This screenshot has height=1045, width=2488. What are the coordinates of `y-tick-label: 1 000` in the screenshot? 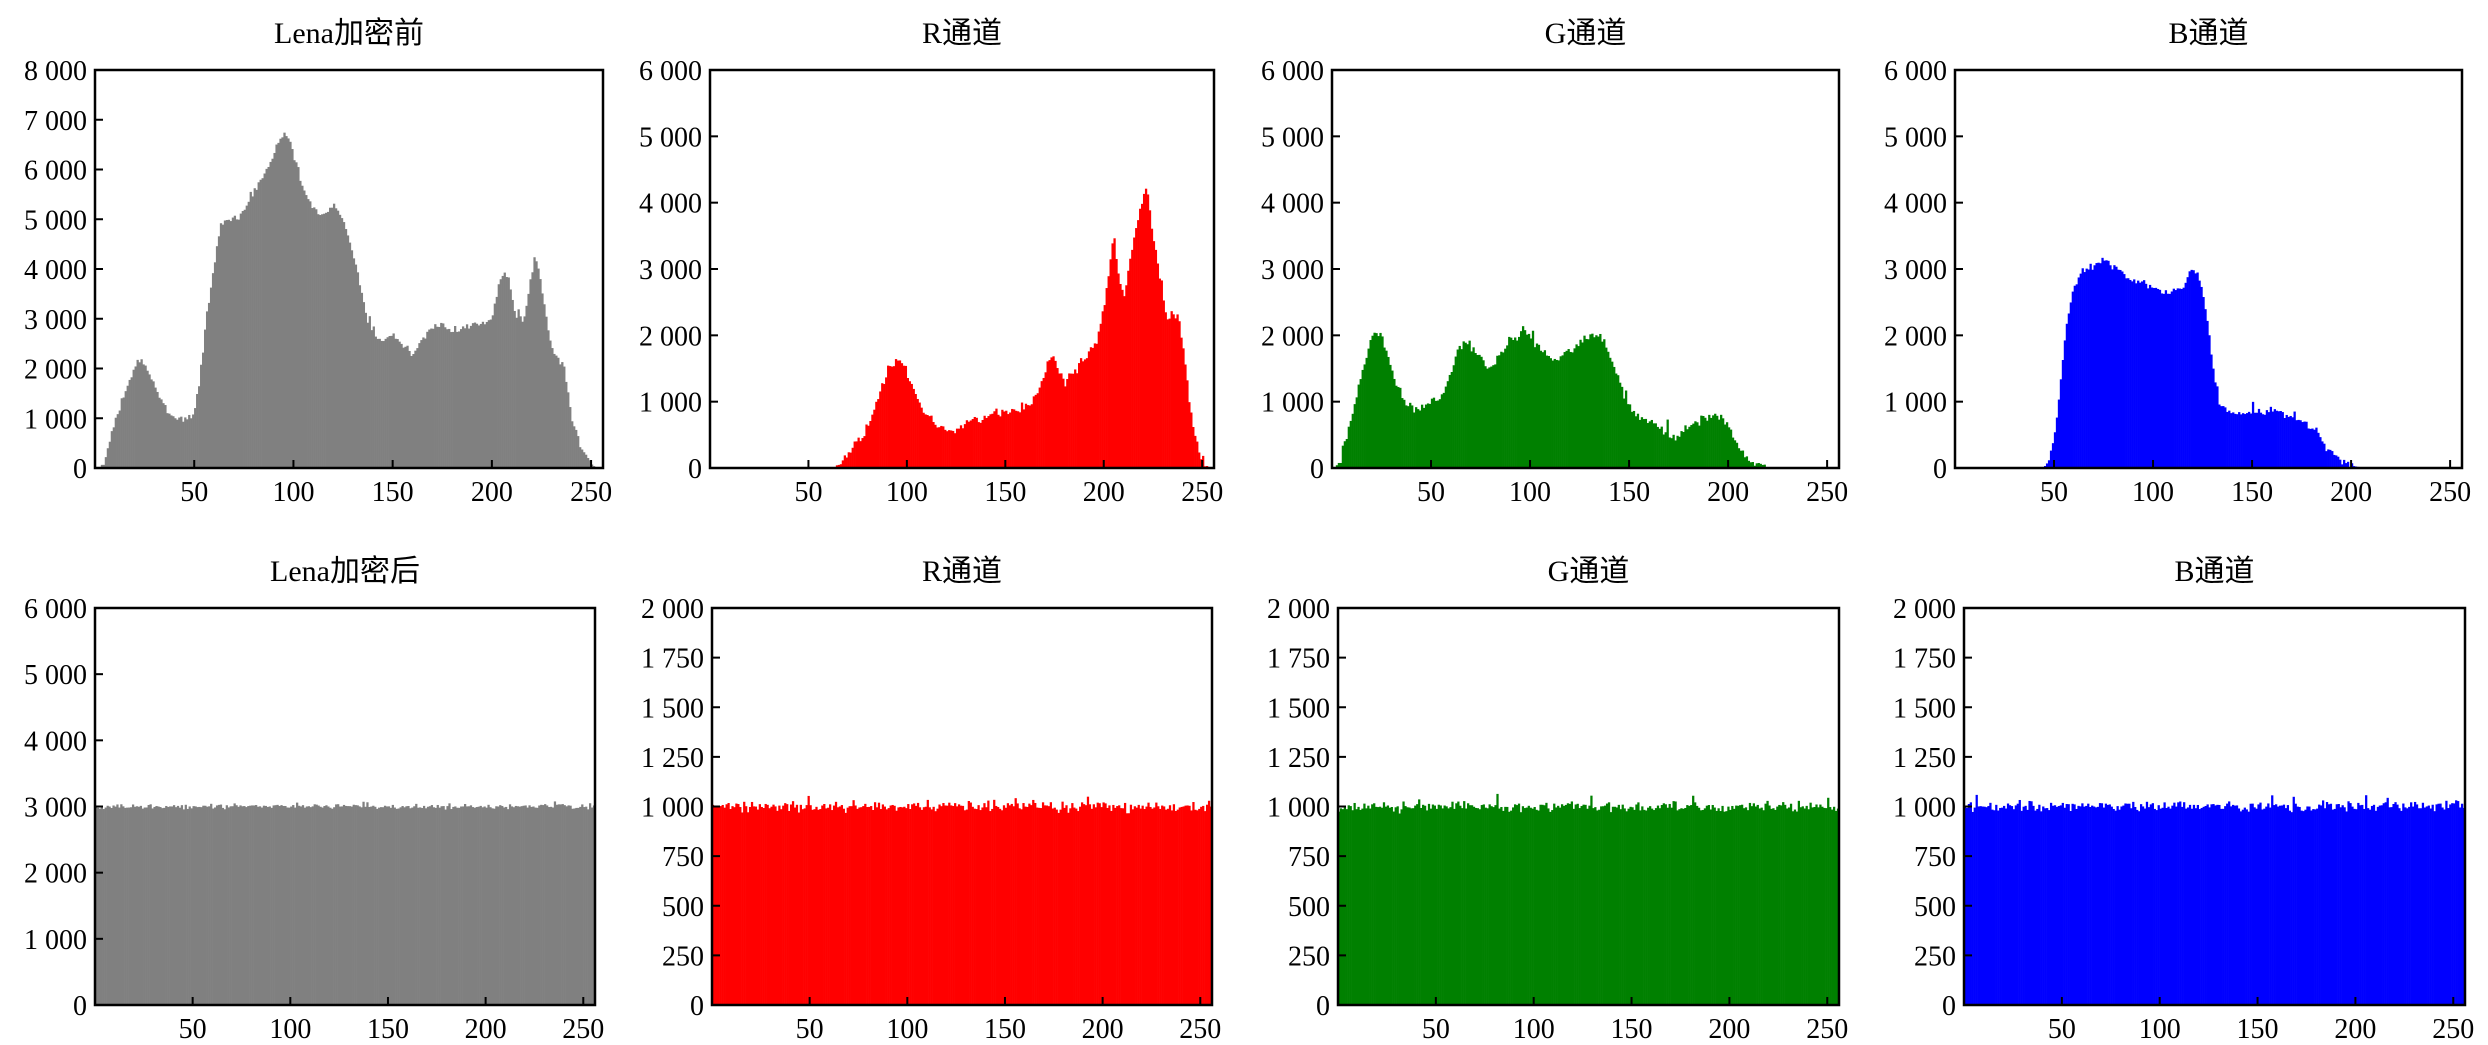 It's located at (1292, 403).